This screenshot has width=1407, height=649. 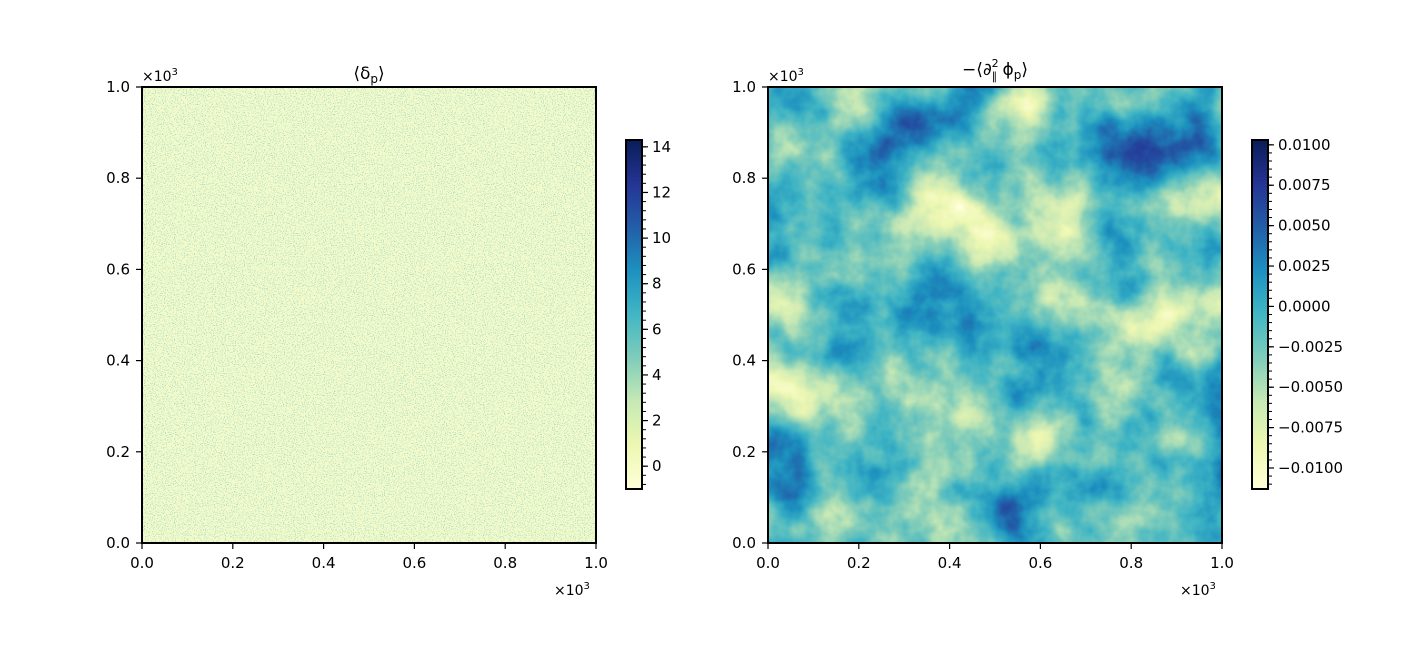 What do you see at coordinates (656, 311) in the screenshot?
I see `left-colorbar-ticks: 0 2 4 6 8 10 12 14` at bounding box center [656, 311].